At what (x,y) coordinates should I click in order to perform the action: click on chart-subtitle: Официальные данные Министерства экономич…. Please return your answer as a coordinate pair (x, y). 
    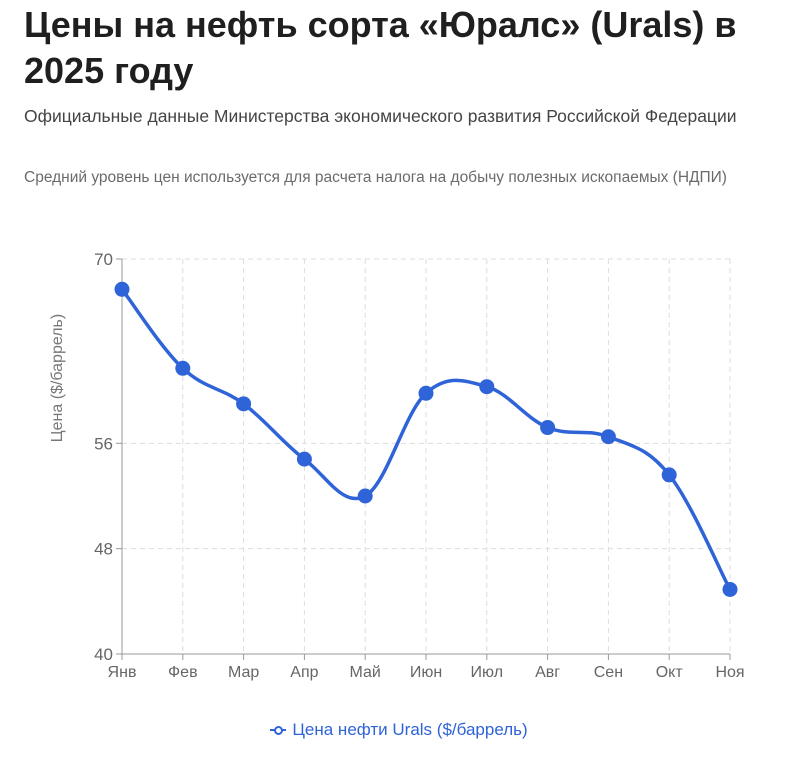
    Looking at the image, I should click on (380, 116).